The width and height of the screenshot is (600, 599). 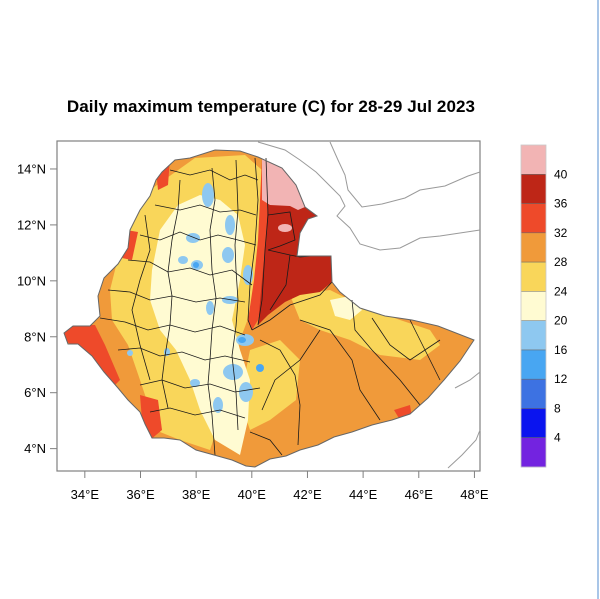 I want to click on field-above-40-patch, so click(x=285, y=228).